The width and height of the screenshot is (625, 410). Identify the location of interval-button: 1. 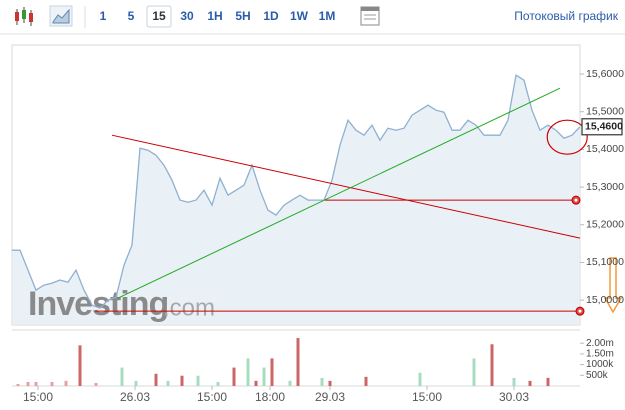
(103, 16).